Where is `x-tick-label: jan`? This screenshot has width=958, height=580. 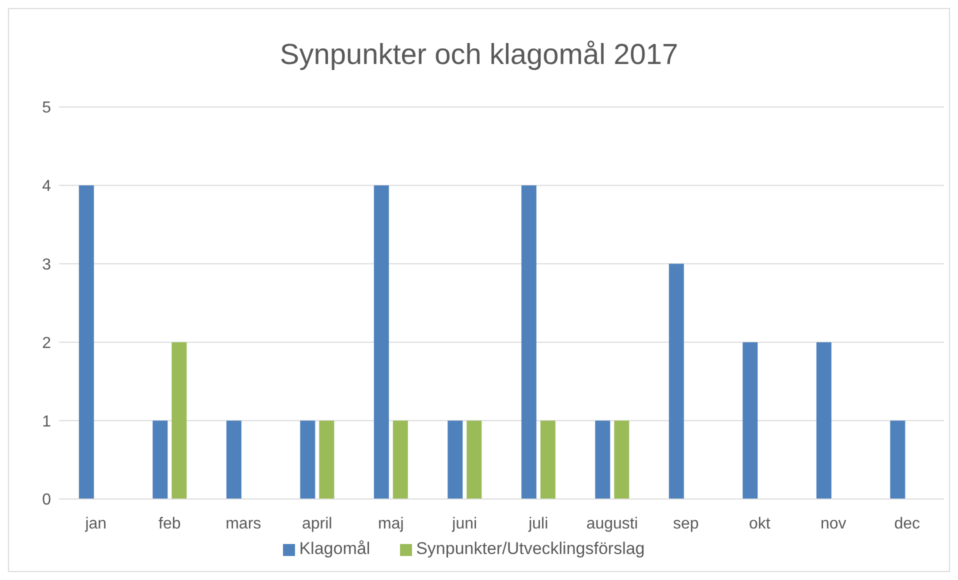 x-tick-label: jan is located at coordinates (95, 523).